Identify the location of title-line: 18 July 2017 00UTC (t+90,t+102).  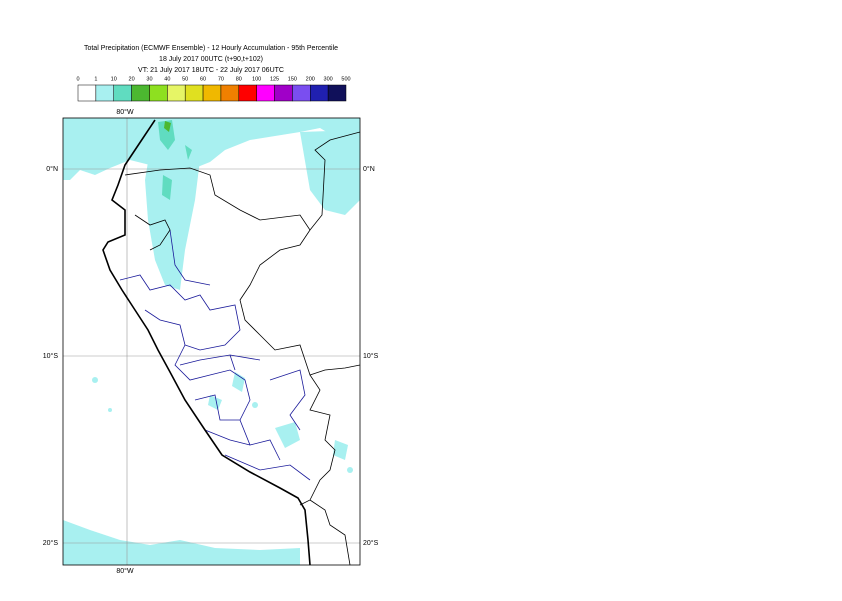
(211, 59).